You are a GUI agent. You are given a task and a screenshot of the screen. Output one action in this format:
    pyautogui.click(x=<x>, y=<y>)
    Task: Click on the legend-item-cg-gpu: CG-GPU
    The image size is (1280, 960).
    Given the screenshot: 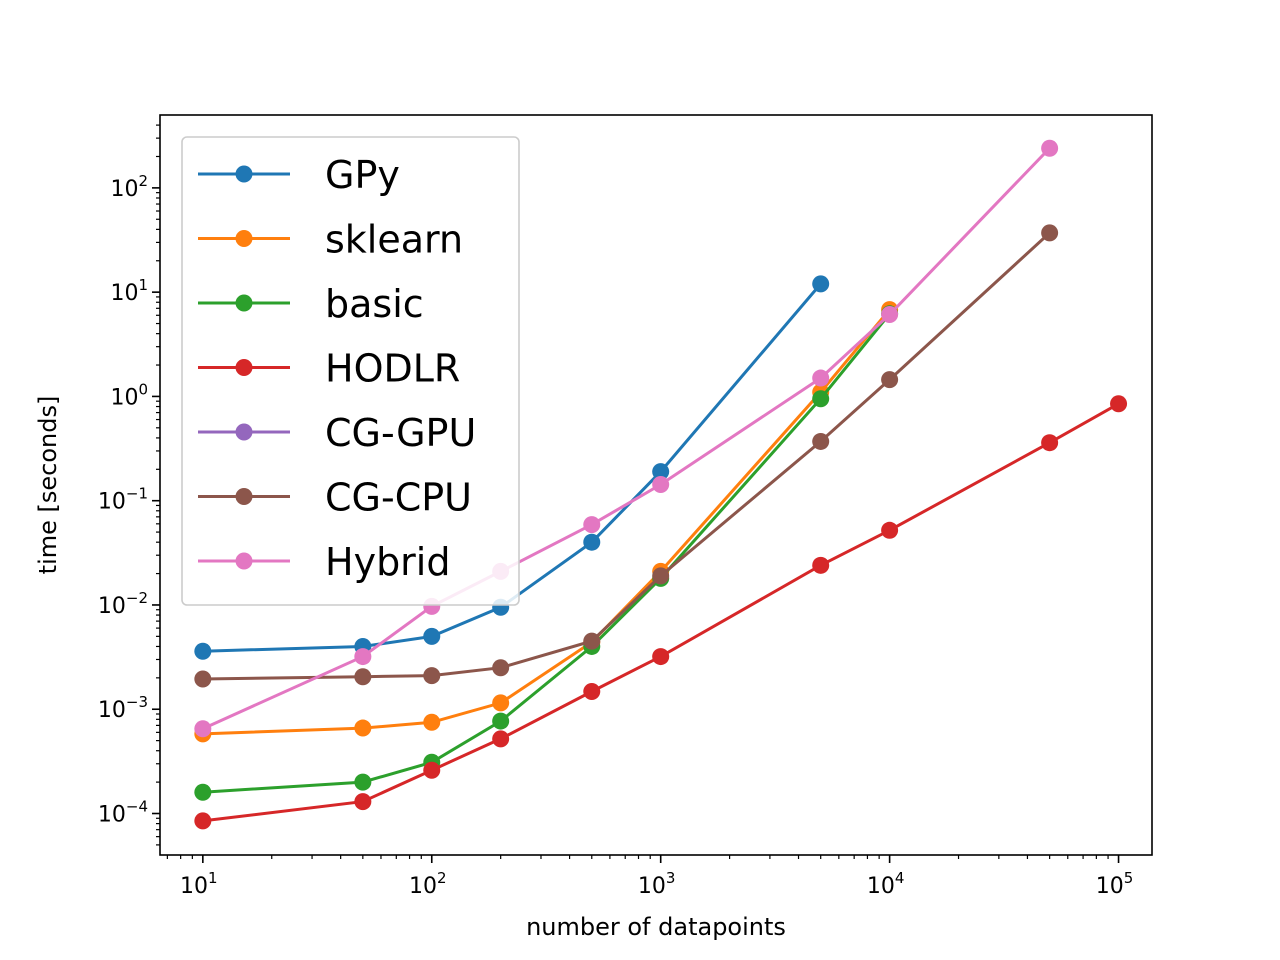 What is the action you would take?
    pyautogui.click(x=337, y=433)
    